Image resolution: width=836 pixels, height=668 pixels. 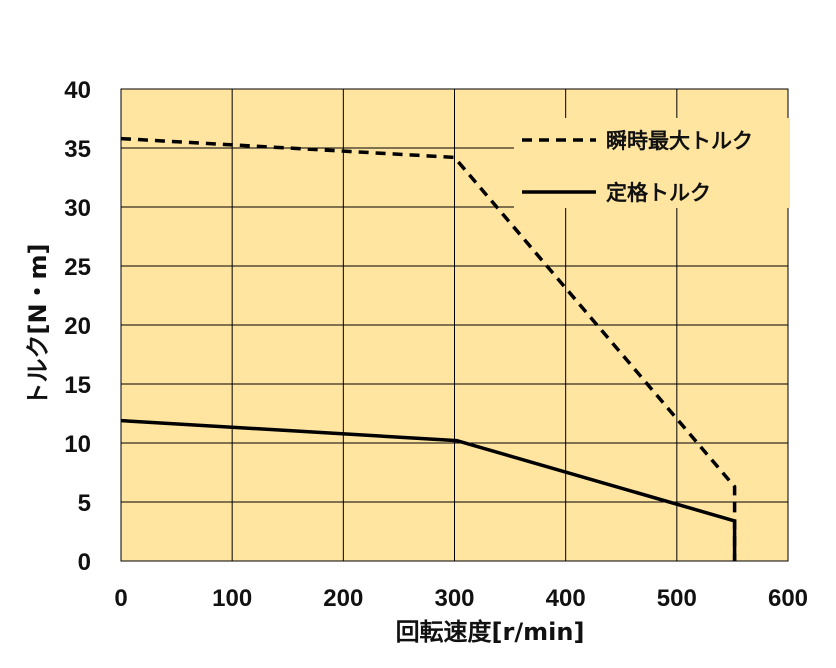 I want to click on y-tick-label: 5, so click(x=84, y=503).